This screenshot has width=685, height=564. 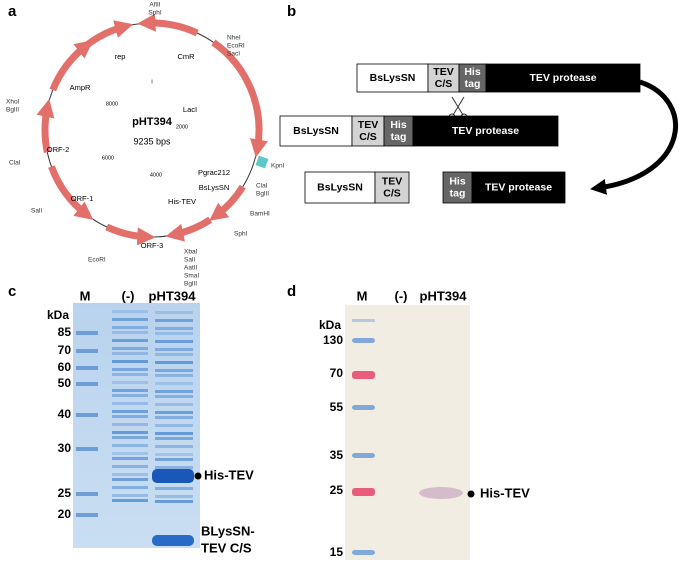 What do you see at coordinates (190, 109) in the screenshot?
I see `gene-label: LacI` at bounding box center [190, 109].